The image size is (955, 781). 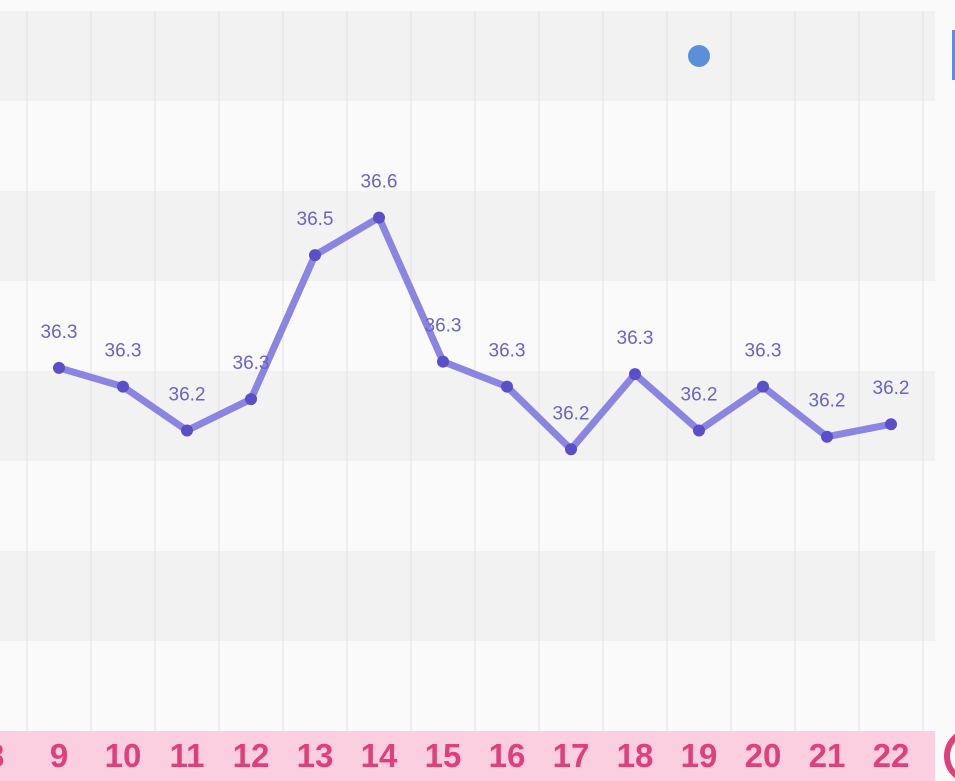 I want to click on x-axis-band, so click(x=467, y=756).